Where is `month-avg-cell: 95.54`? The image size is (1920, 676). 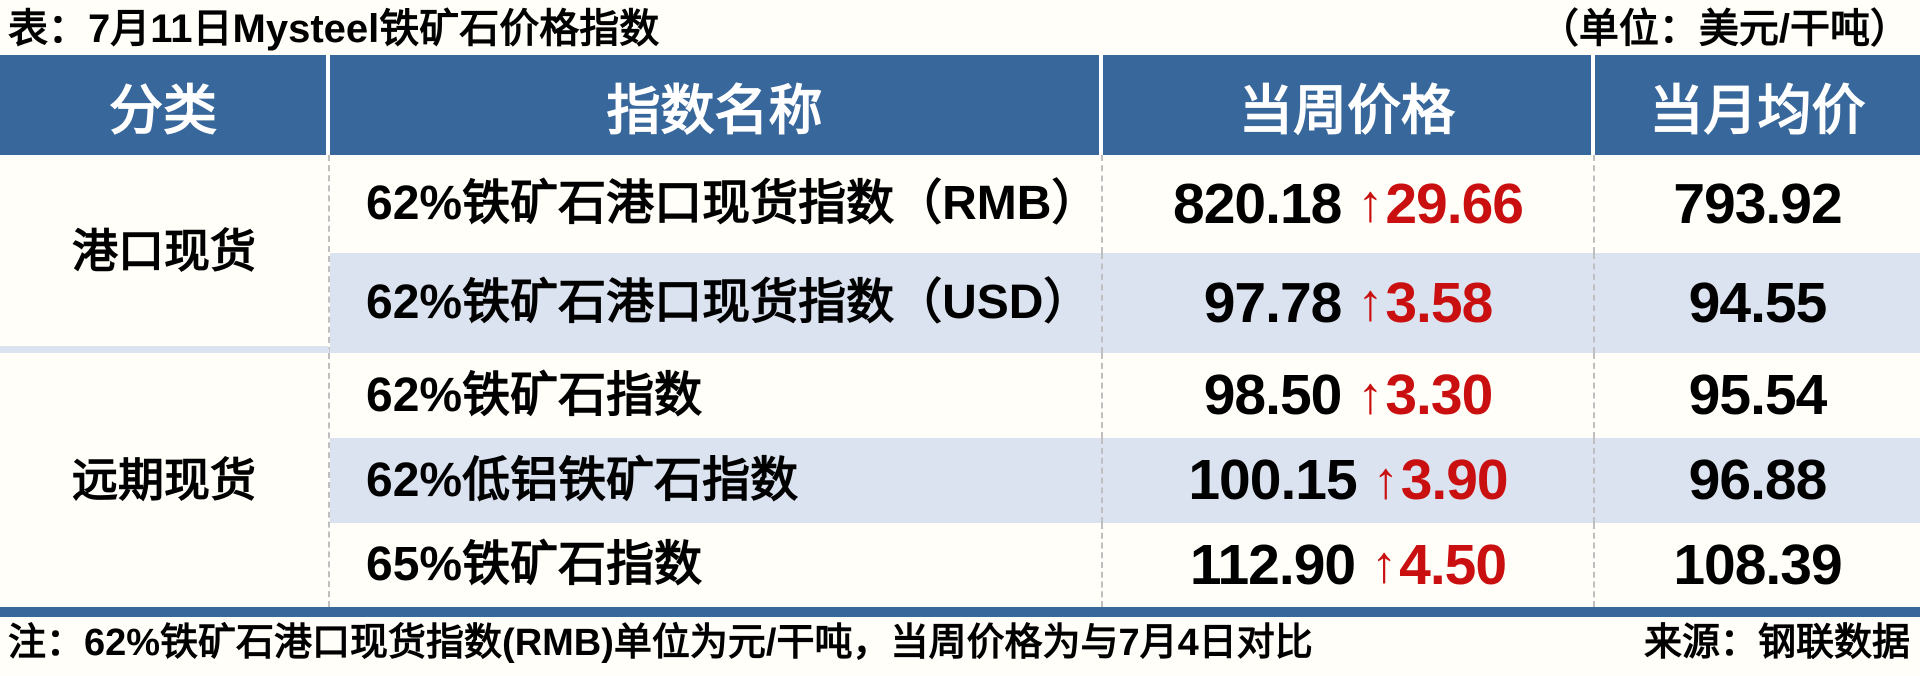 month-avg-cell: 95.54 is located at coordinates (1758, 395).